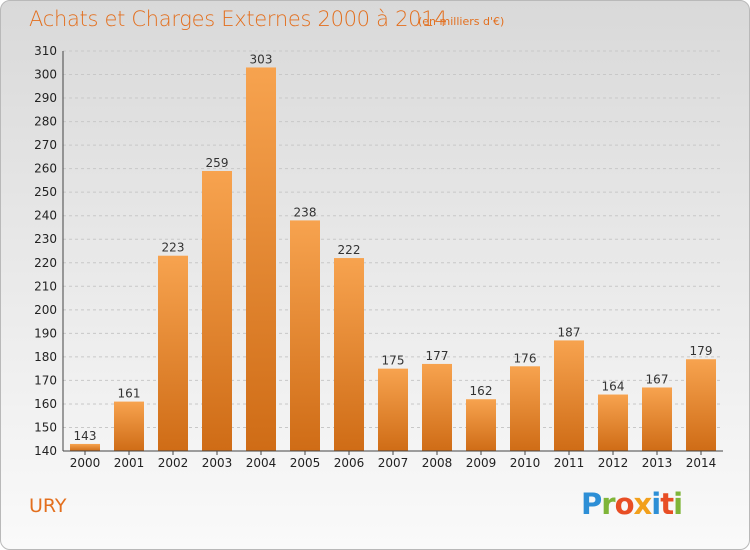 The width and height of the screenshot is (750, 550). I want to click on y-tick-label: 200, so click(45, 310).